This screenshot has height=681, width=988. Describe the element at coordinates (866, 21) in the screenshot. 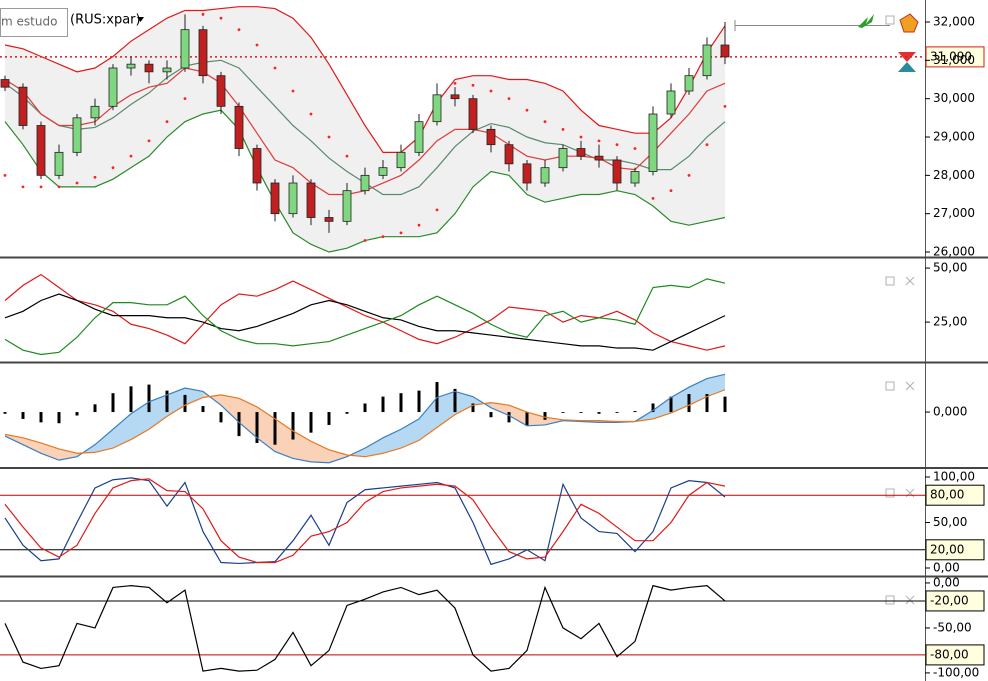

I see `tool-icon` at that location.